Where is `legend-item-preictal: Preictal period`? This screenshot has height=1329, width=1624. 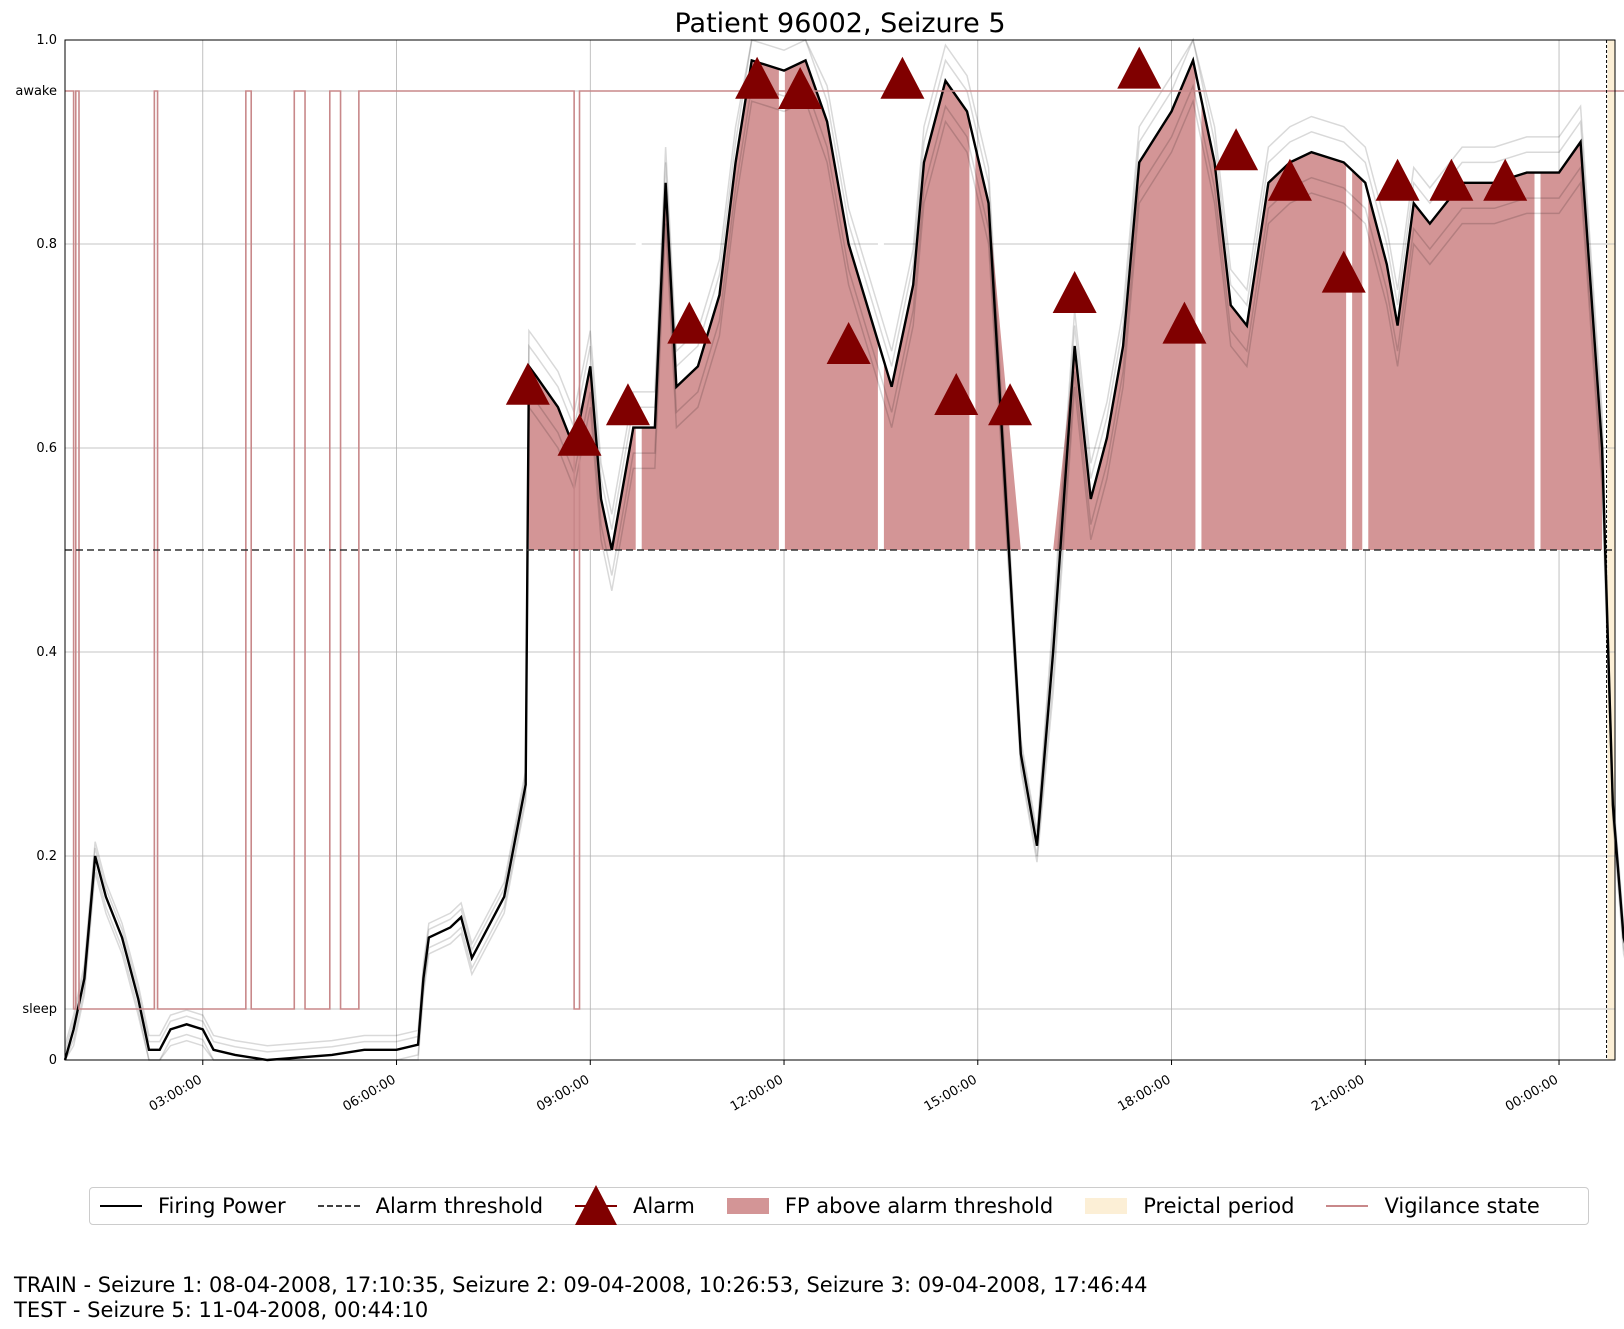
legend-item-preictal: Preictal period is located at coordinates (1188, 1206).